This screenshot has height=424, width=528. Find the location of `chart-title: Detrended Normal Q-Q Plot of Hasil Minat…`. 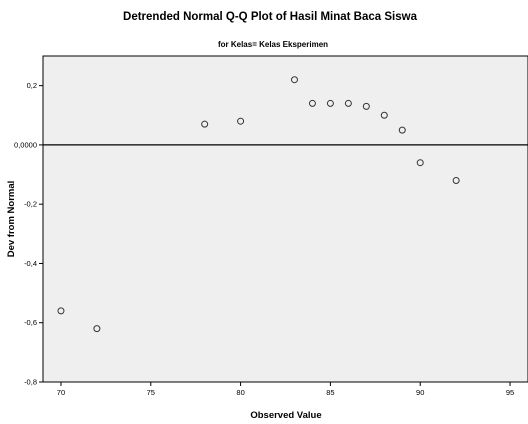

chart-title: Detrended Normal Q-Q Plot of Hasil Minat… is located at coordinates (270, 17).